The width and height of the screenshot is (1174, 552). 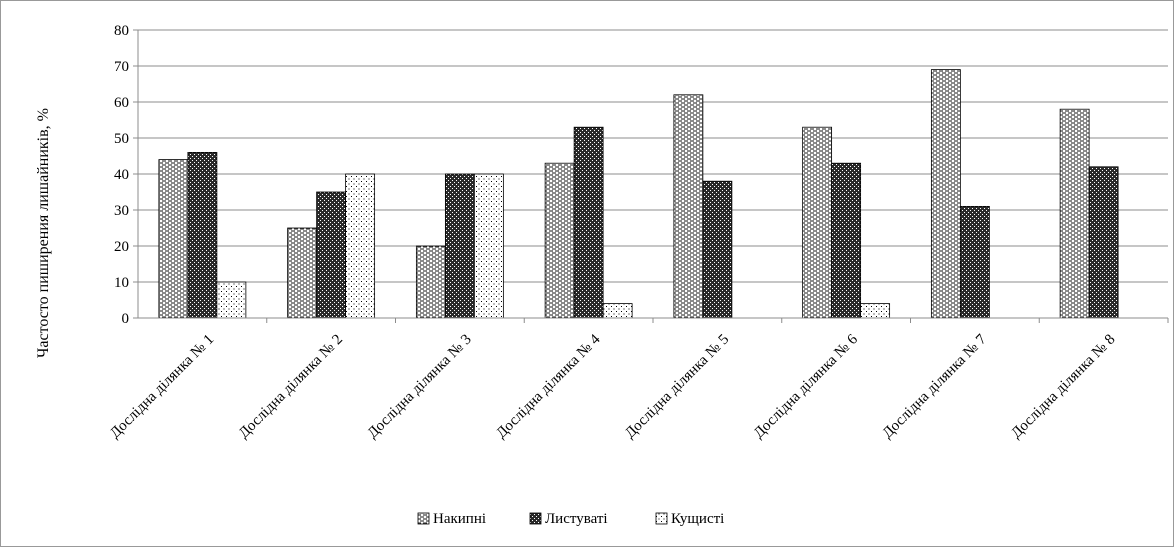 I want to click on y-tick-label: 30, so click(x=121, y=211).